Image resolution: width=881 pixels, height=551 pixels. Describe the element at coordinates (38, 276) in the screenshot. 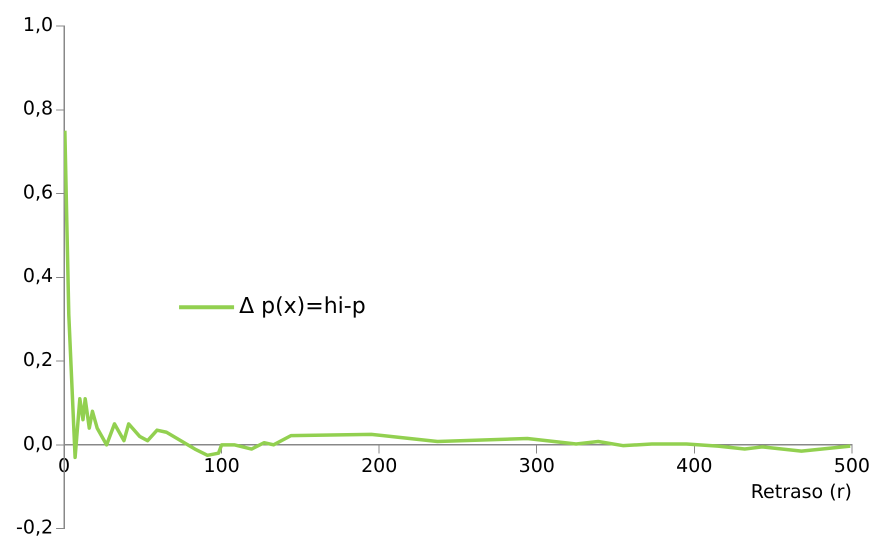

I see `y-tick-label: 0,4` at that location.